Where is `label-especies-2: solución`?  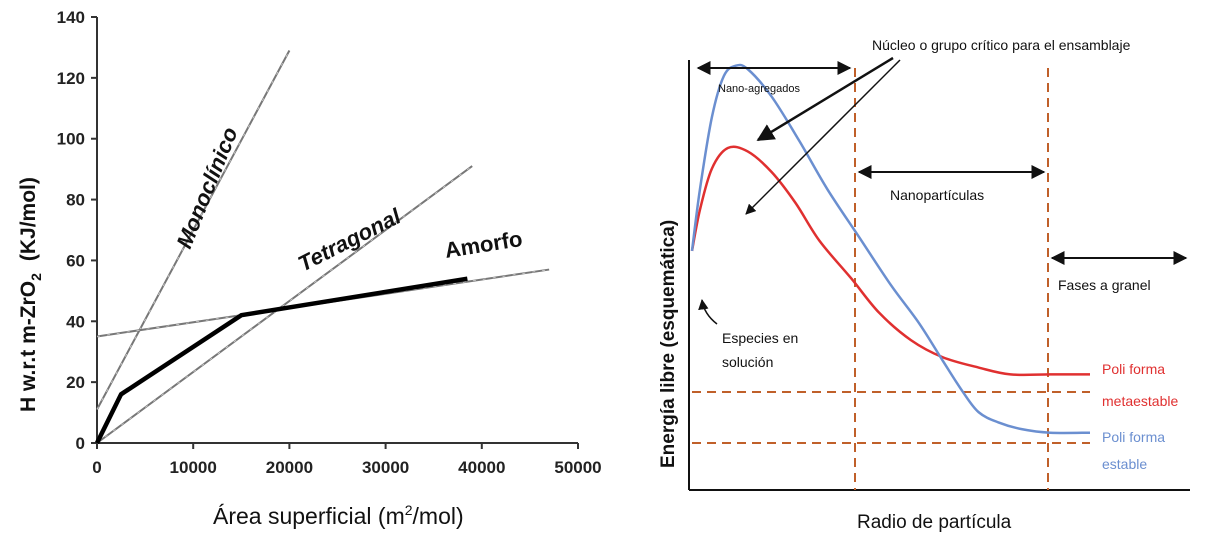
label-especies-2: solución is located at coordinates (747, 362).